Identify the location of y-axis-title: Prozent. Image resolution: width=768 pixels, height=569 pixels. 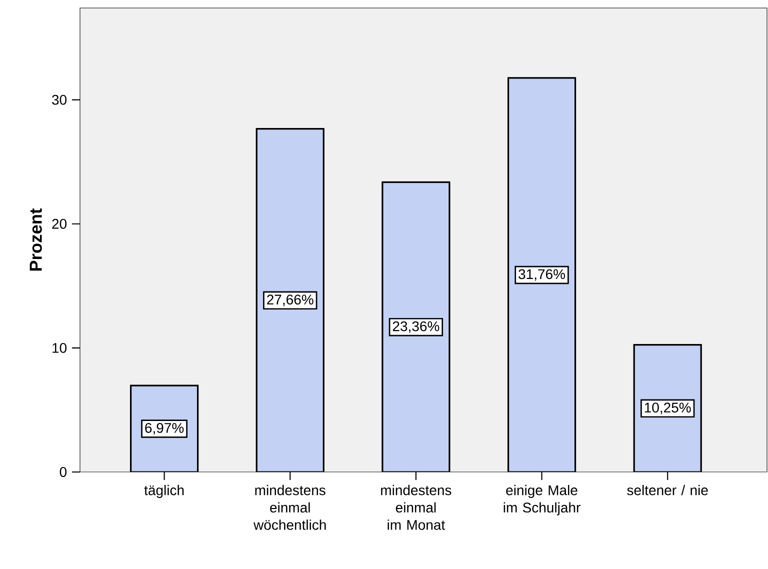
(36, 239).